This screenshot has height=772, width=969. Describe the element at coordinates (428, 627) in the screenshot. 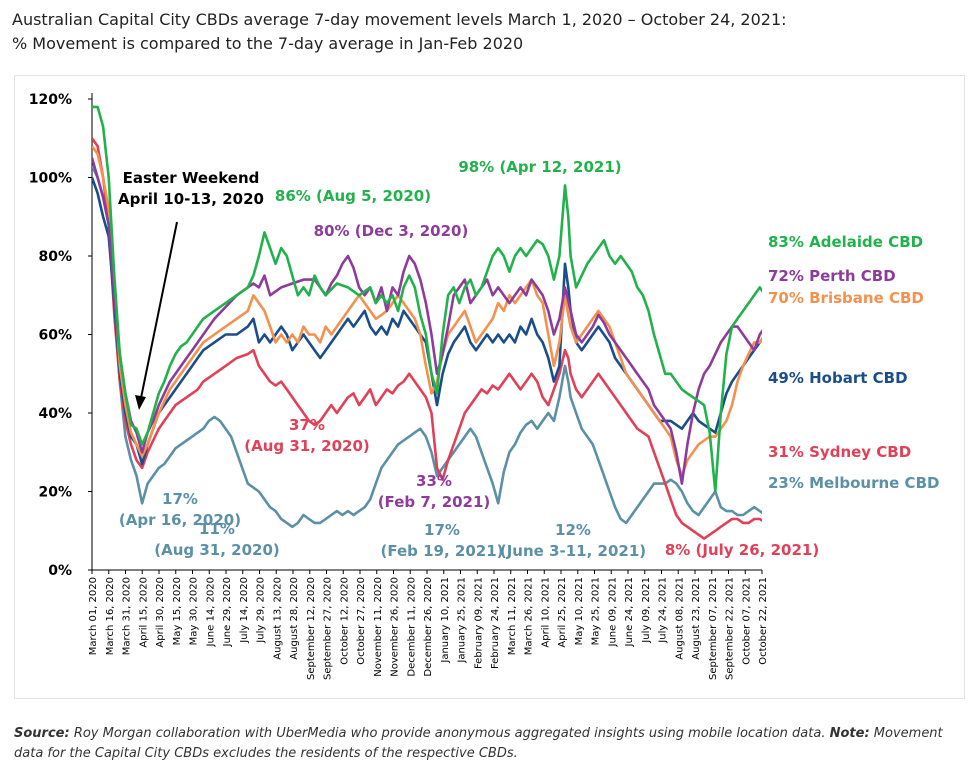

I see `x-tick-label: December 26, 2020` at that location.